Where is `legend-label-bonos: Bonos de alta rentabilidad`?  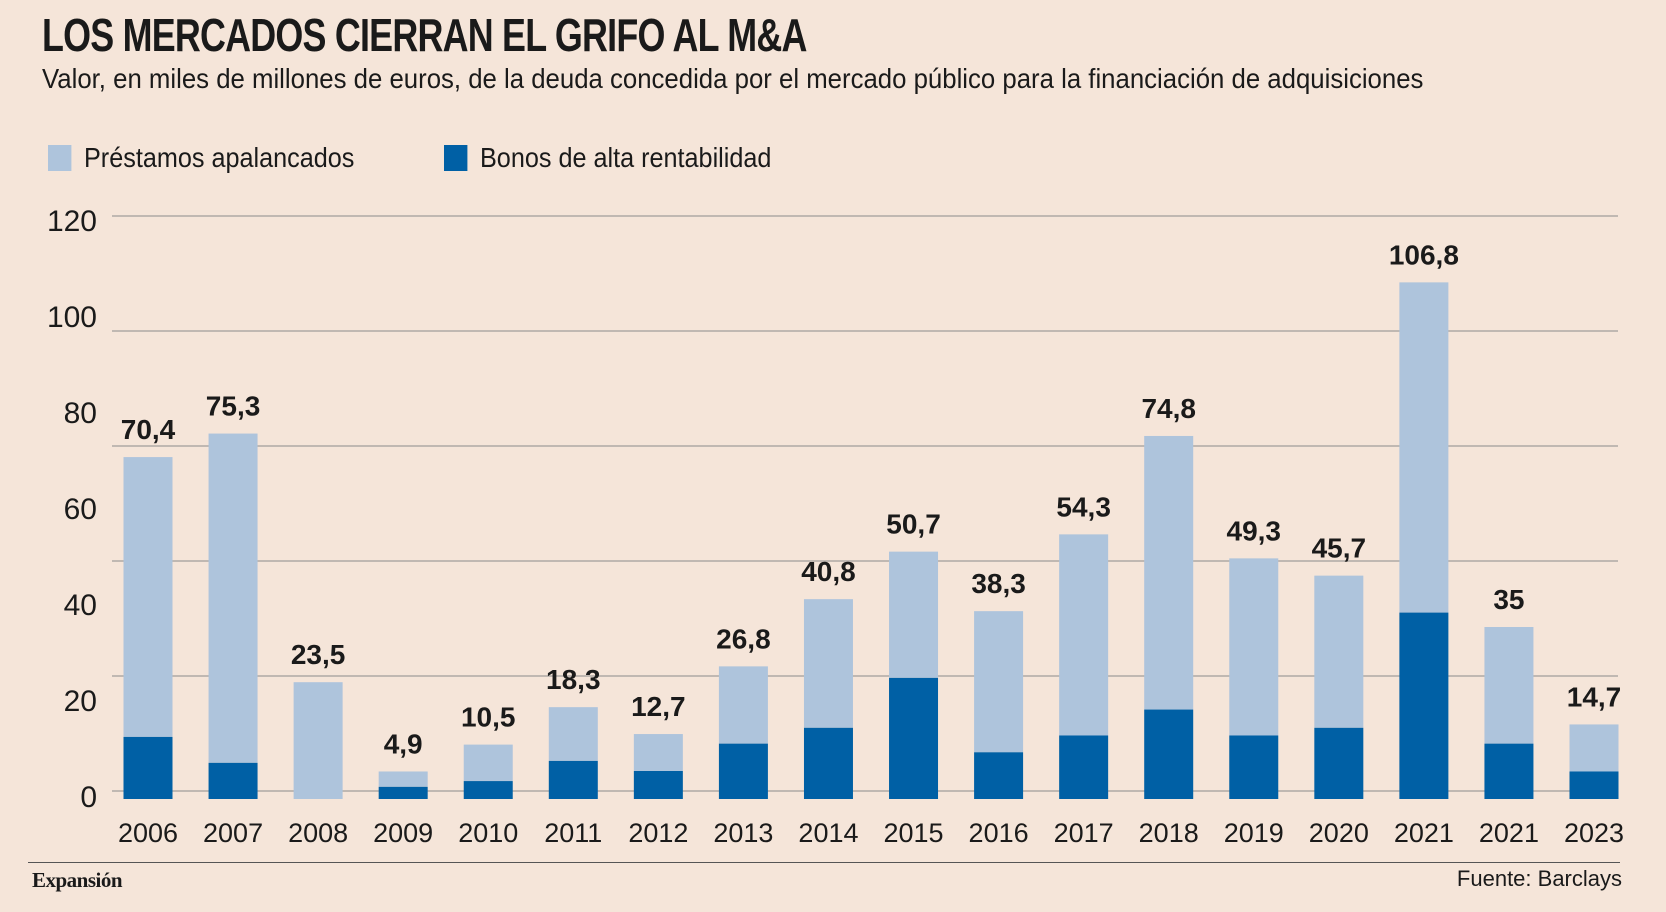 legend-label-bonos: Bonos de alta rentabilidad is located at coordinates (626, 157).